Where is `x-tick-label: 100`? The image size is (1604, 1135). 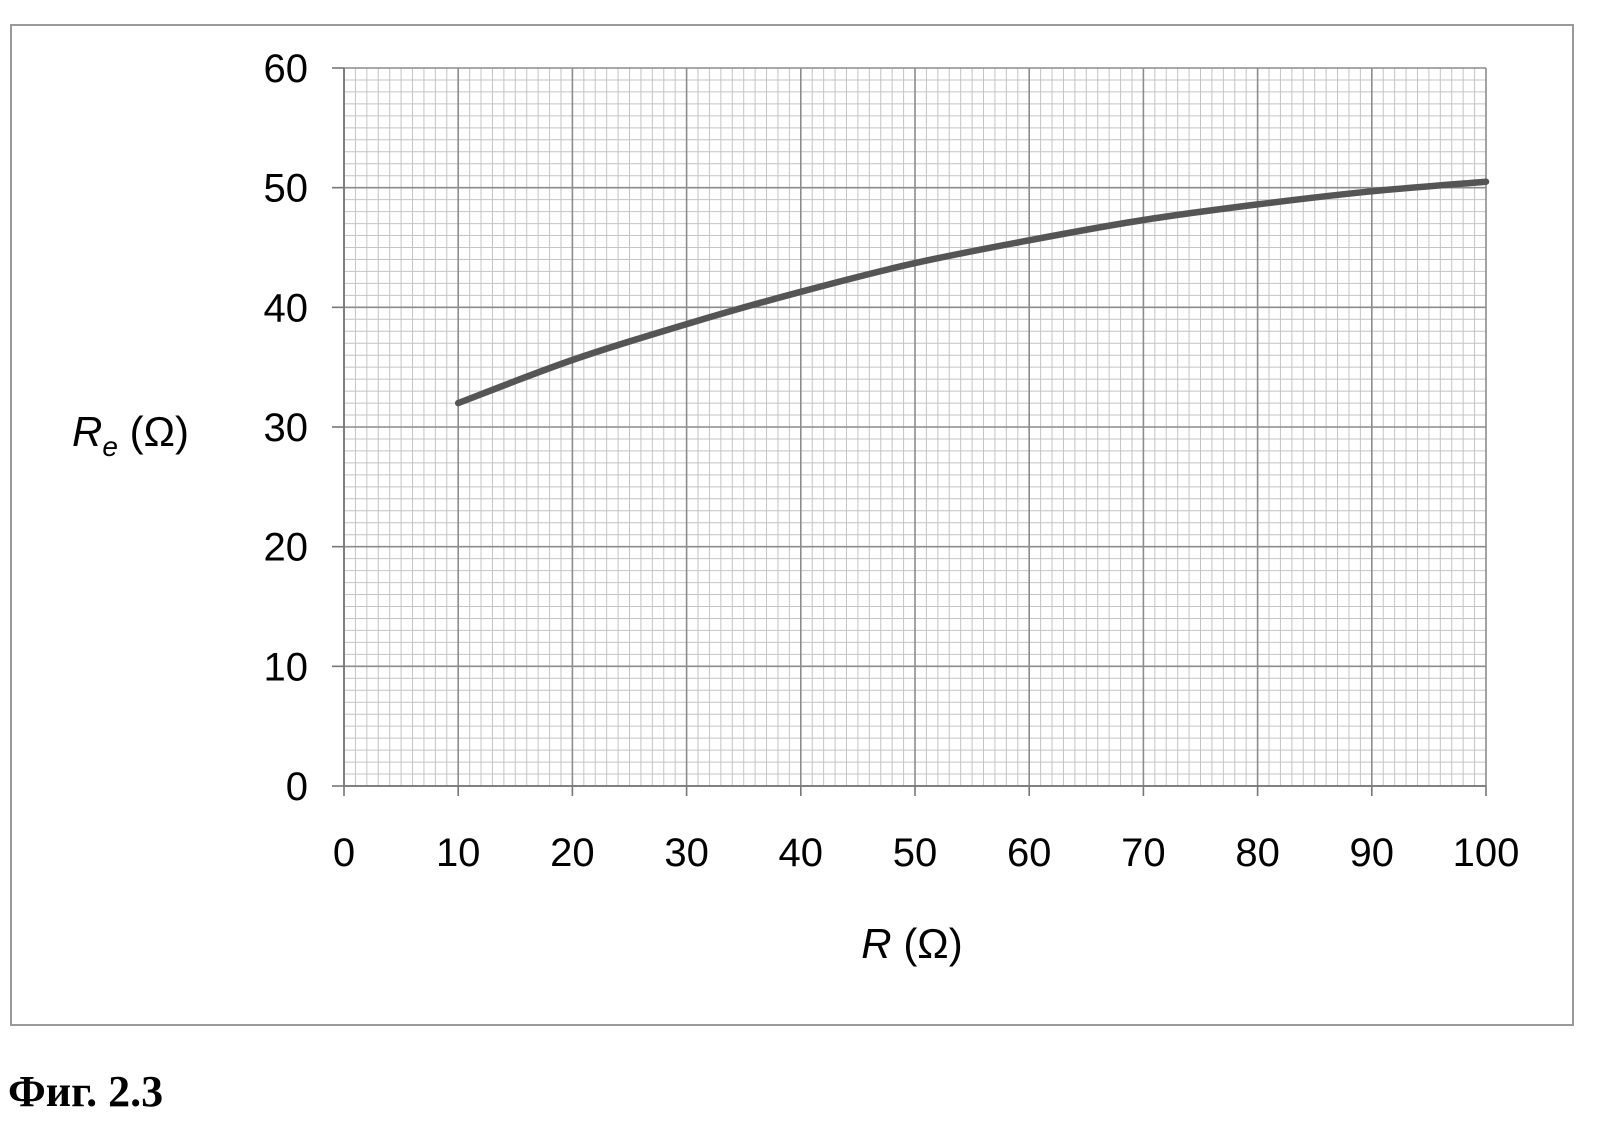
x-tick-label: 100 is located at coordinates (1486, 853).